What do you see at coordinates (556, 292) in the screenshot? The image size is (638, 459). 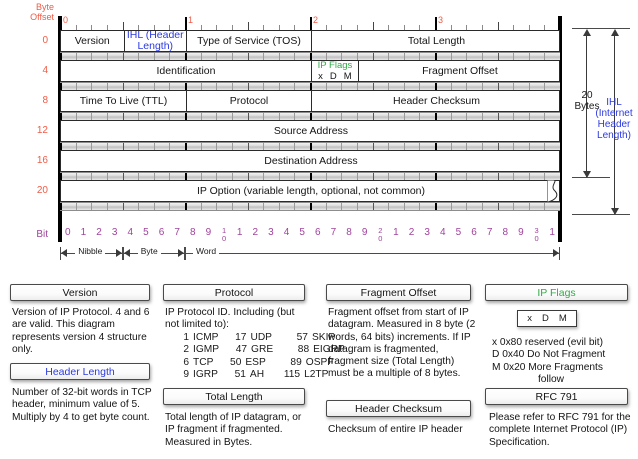 I see `legend-title-ip-flags: IP Flags` at bounding box center [556, 292].